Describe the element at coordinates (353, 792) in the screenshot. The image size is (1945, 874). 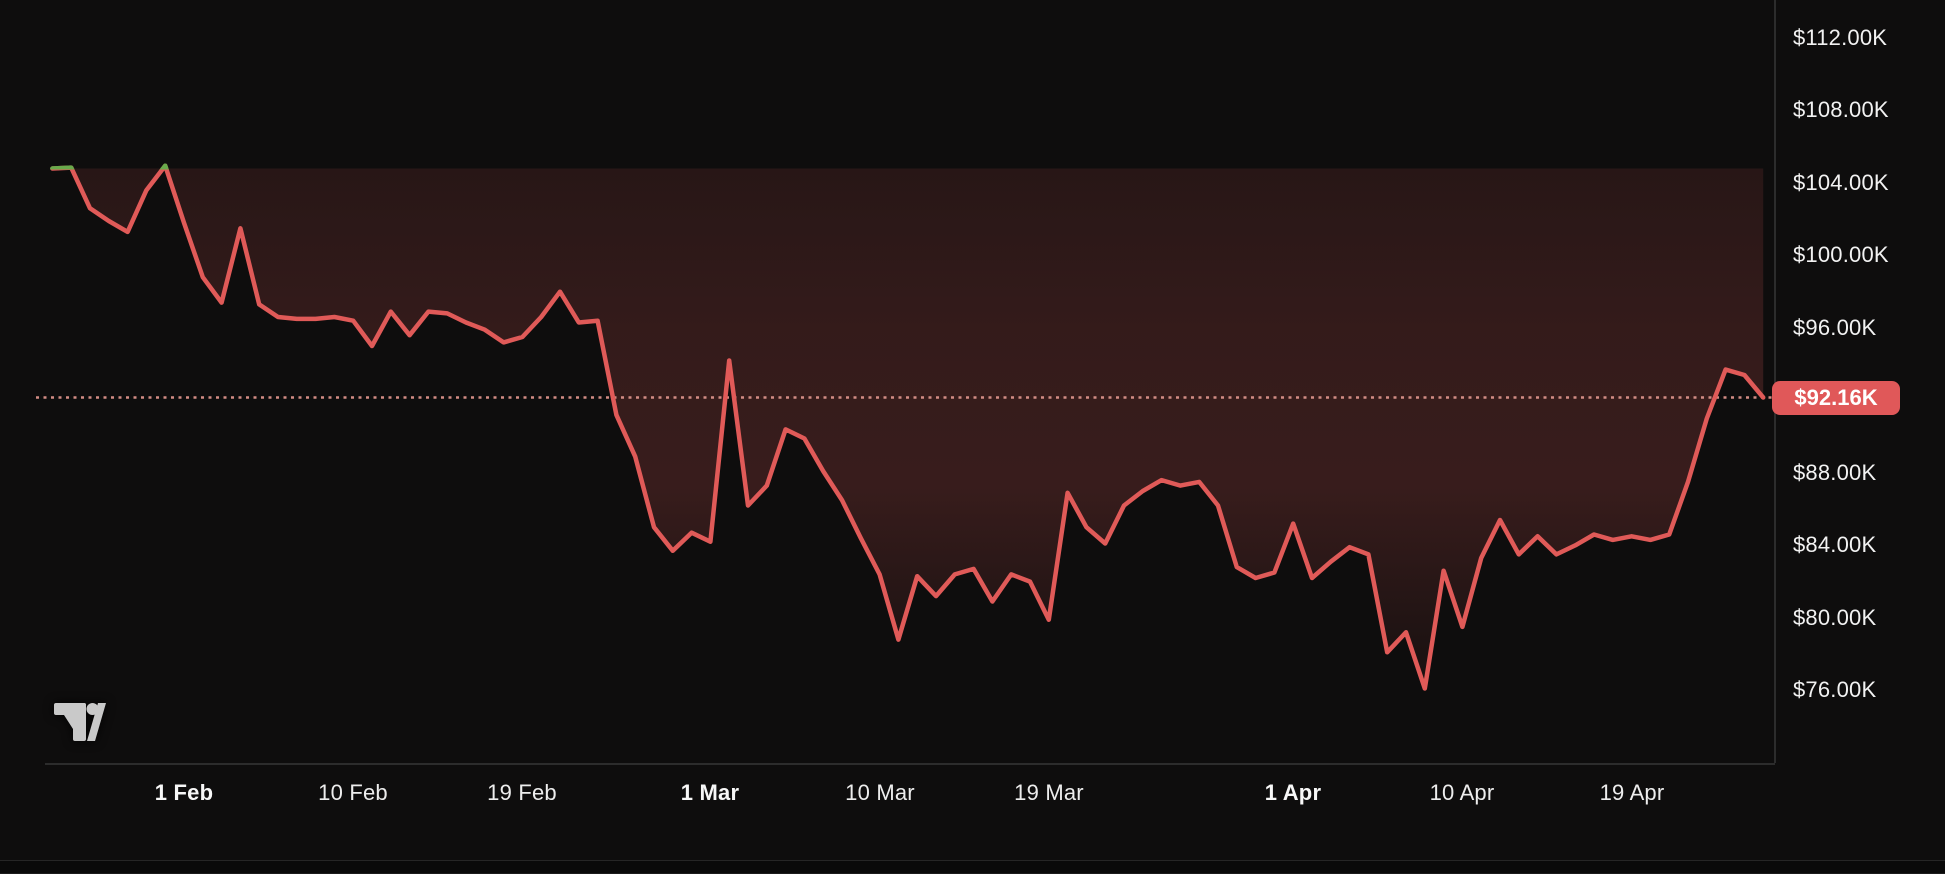
I see `time-scale-label: 10 Feb` at that location.